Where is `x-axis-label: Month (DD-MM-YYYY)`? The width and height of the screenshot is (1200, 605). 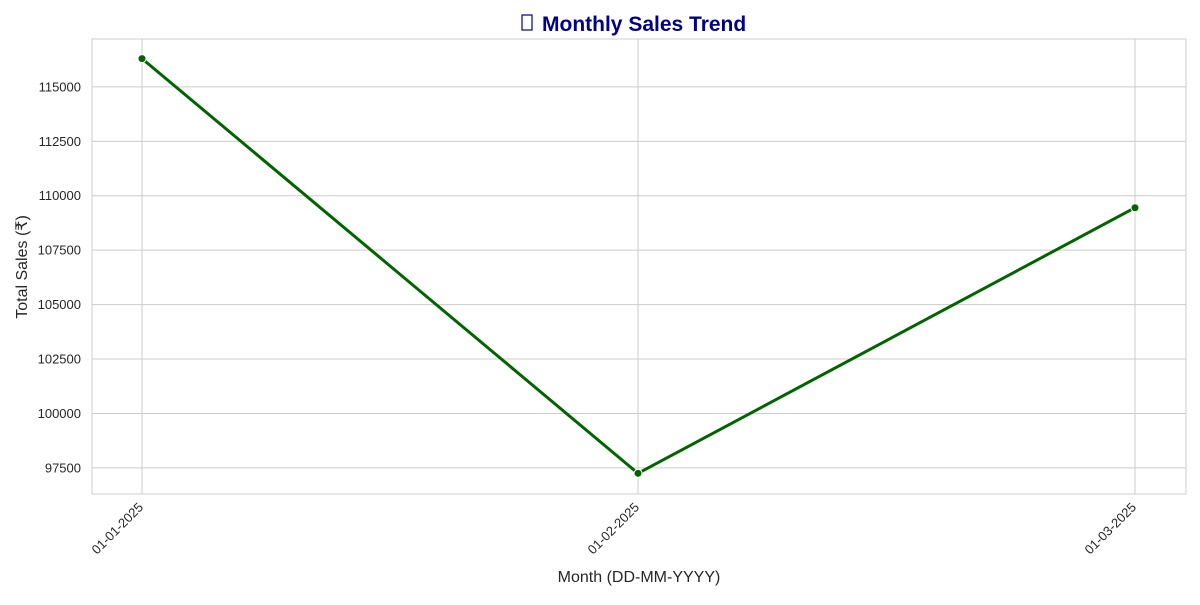 x-axis-label: Month (DD-MM-YYYY) is located at coordinates (639, 577).